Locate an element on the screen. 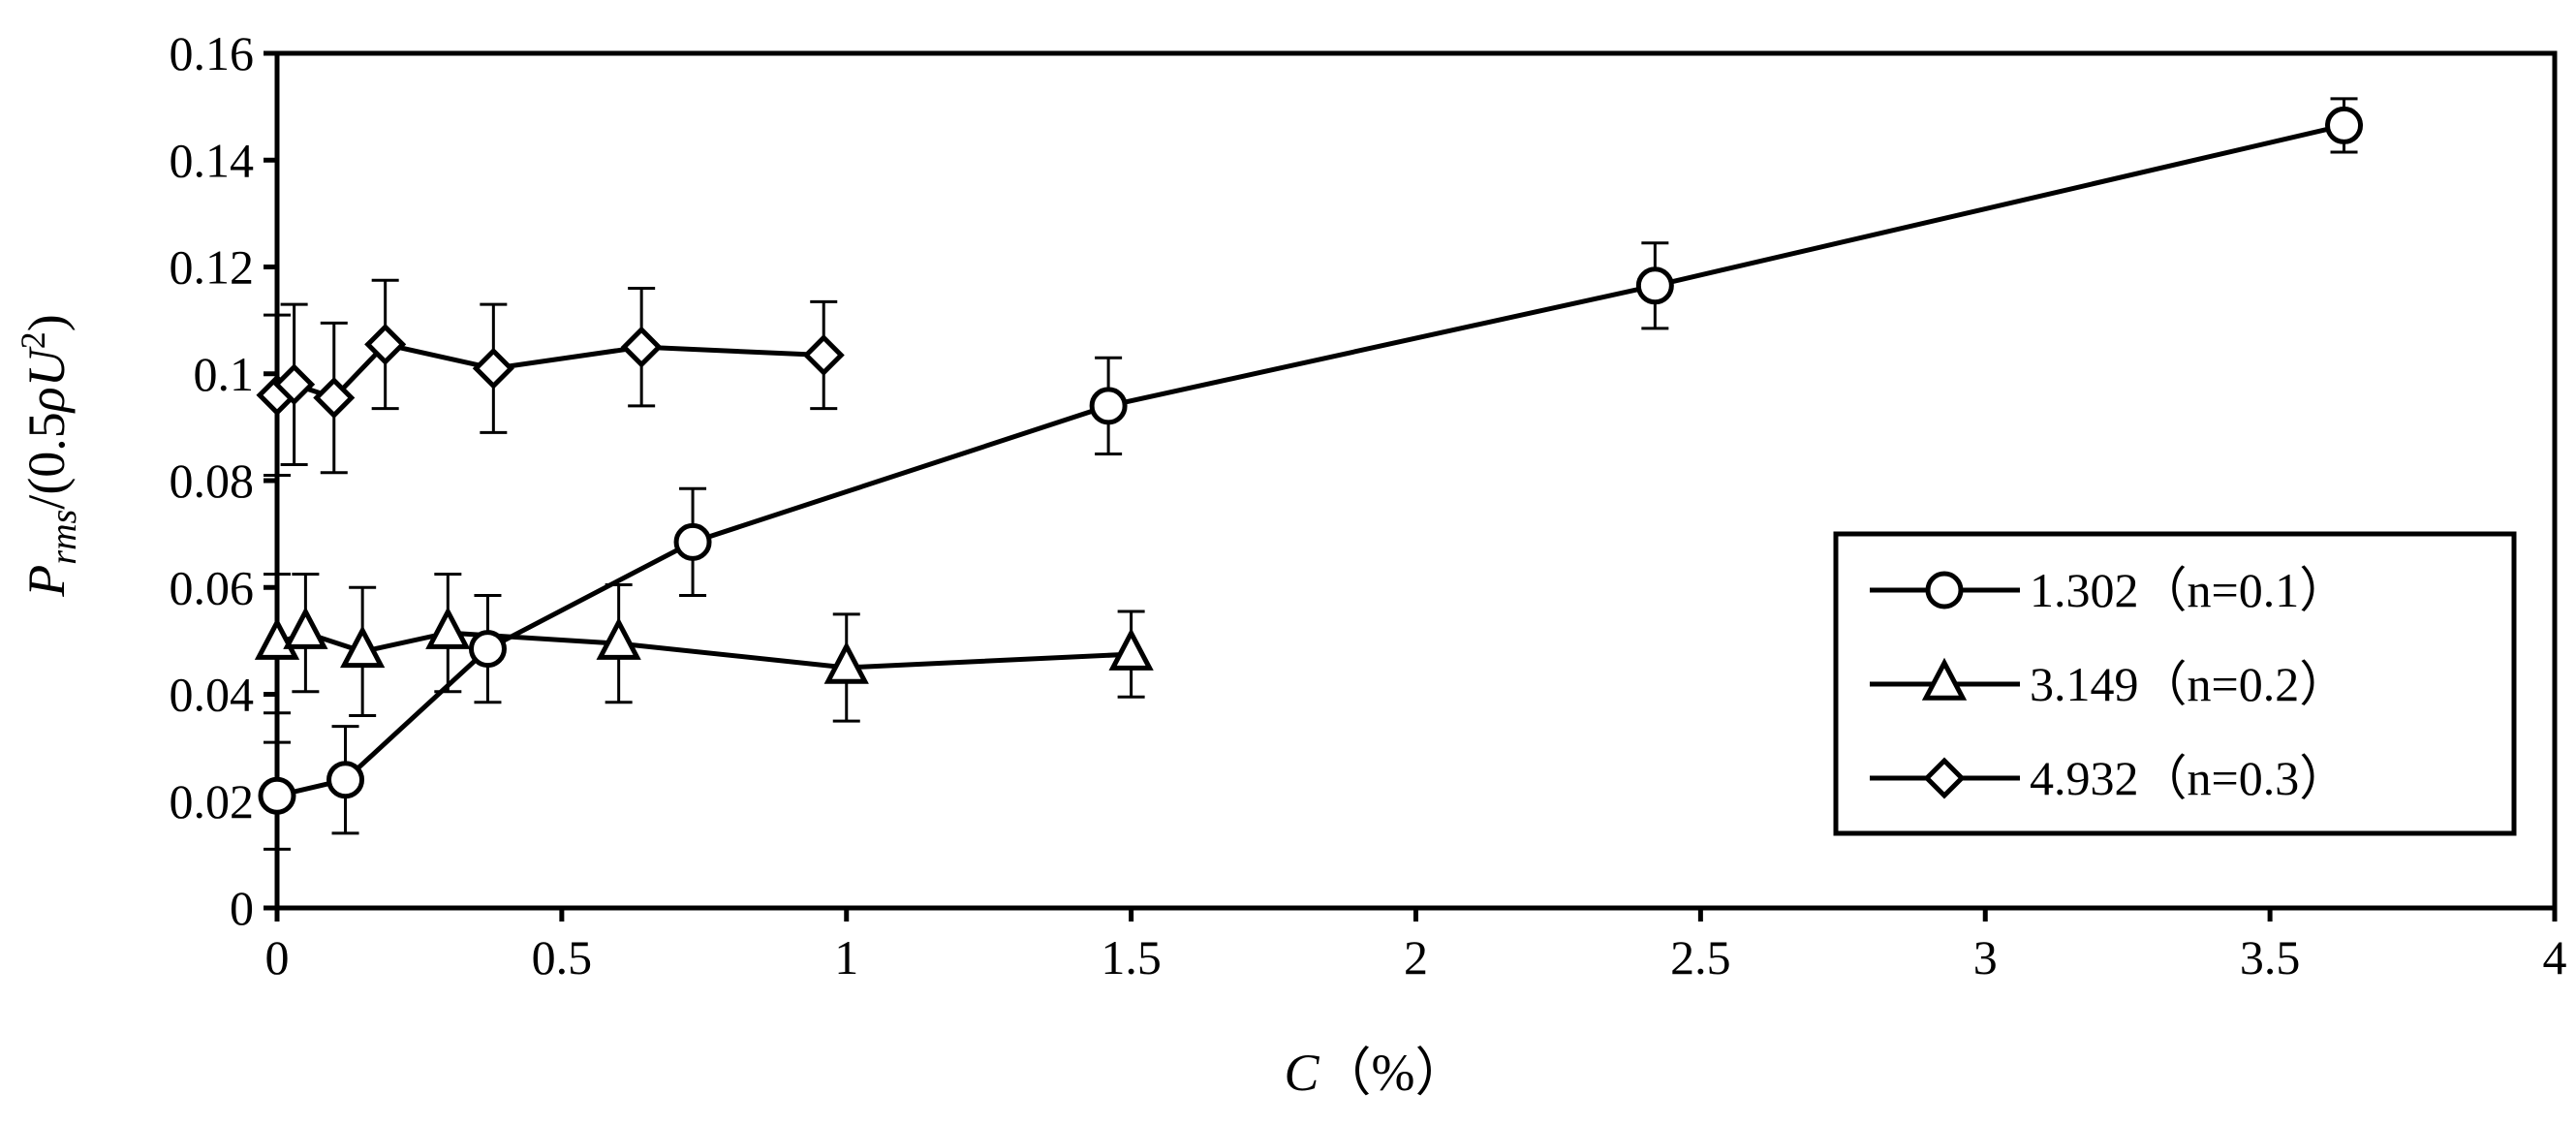  y-axis-rho: ρ is located at coordinates (46, 400).